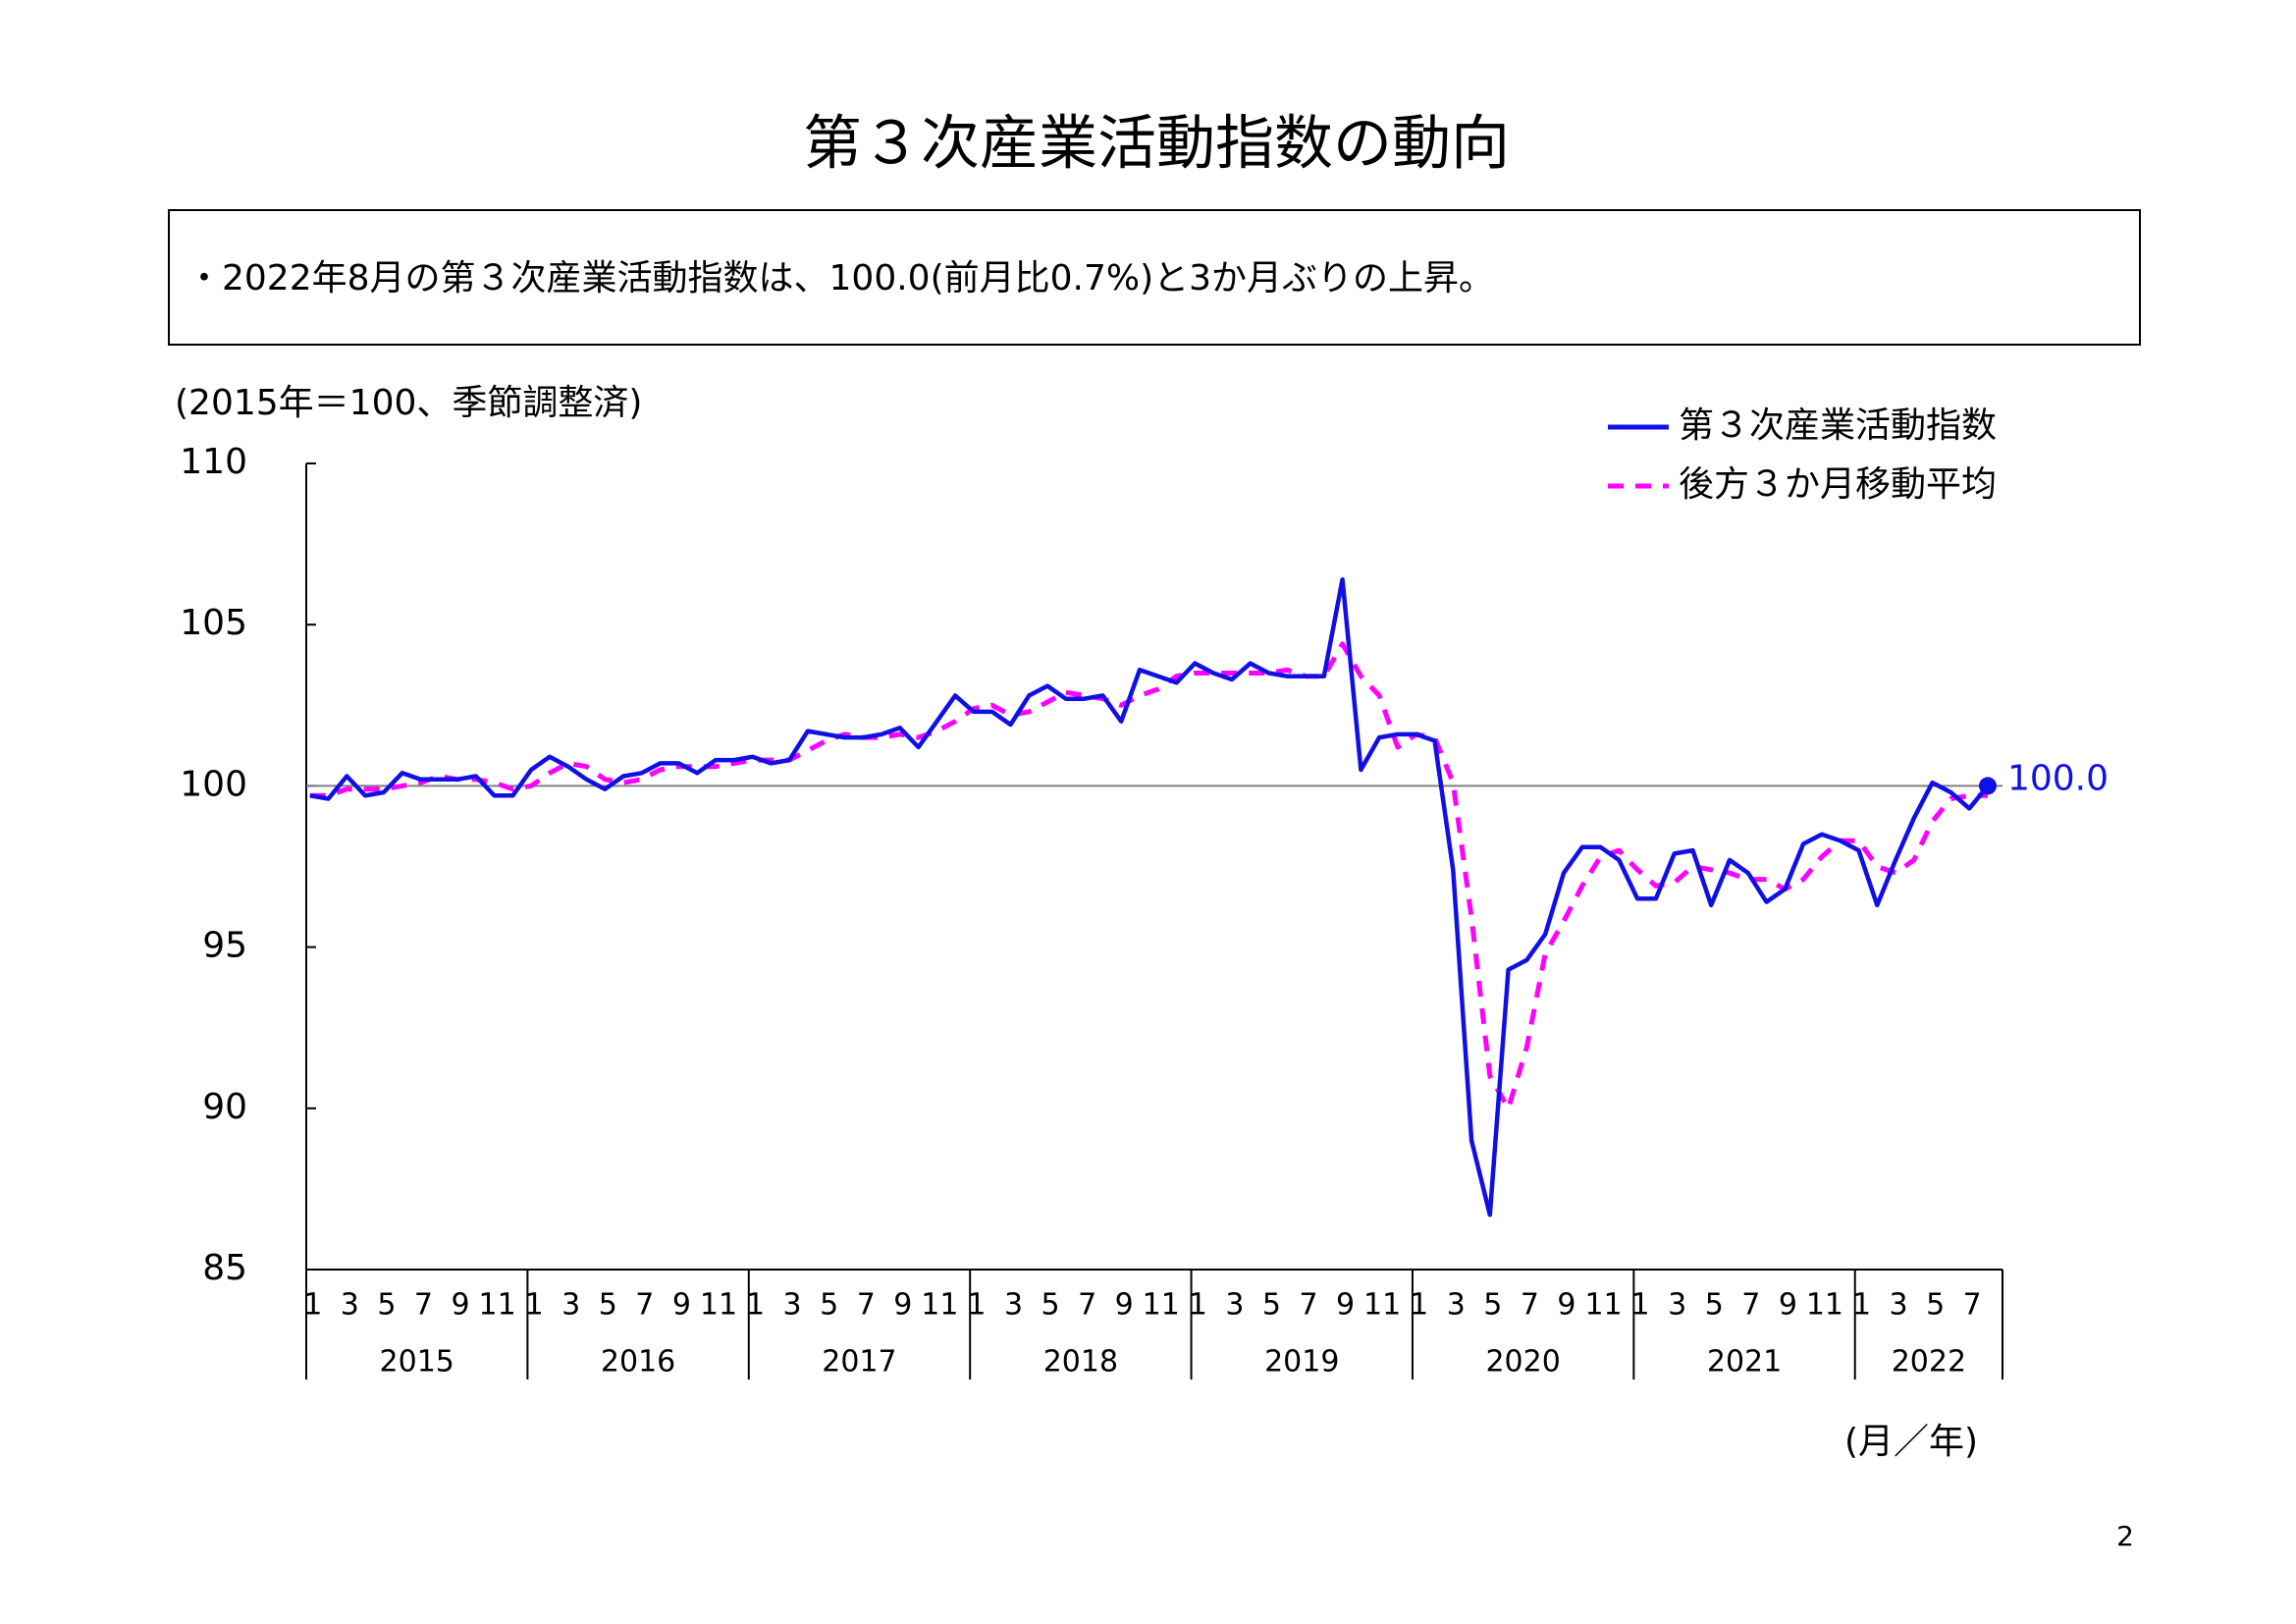 The height and width of the screenshot is (1624, 2296). What do you see at coordinates (638, 1362) in the screenshot?
I see `year-label: 2016` at bounding box center [638, 1362].